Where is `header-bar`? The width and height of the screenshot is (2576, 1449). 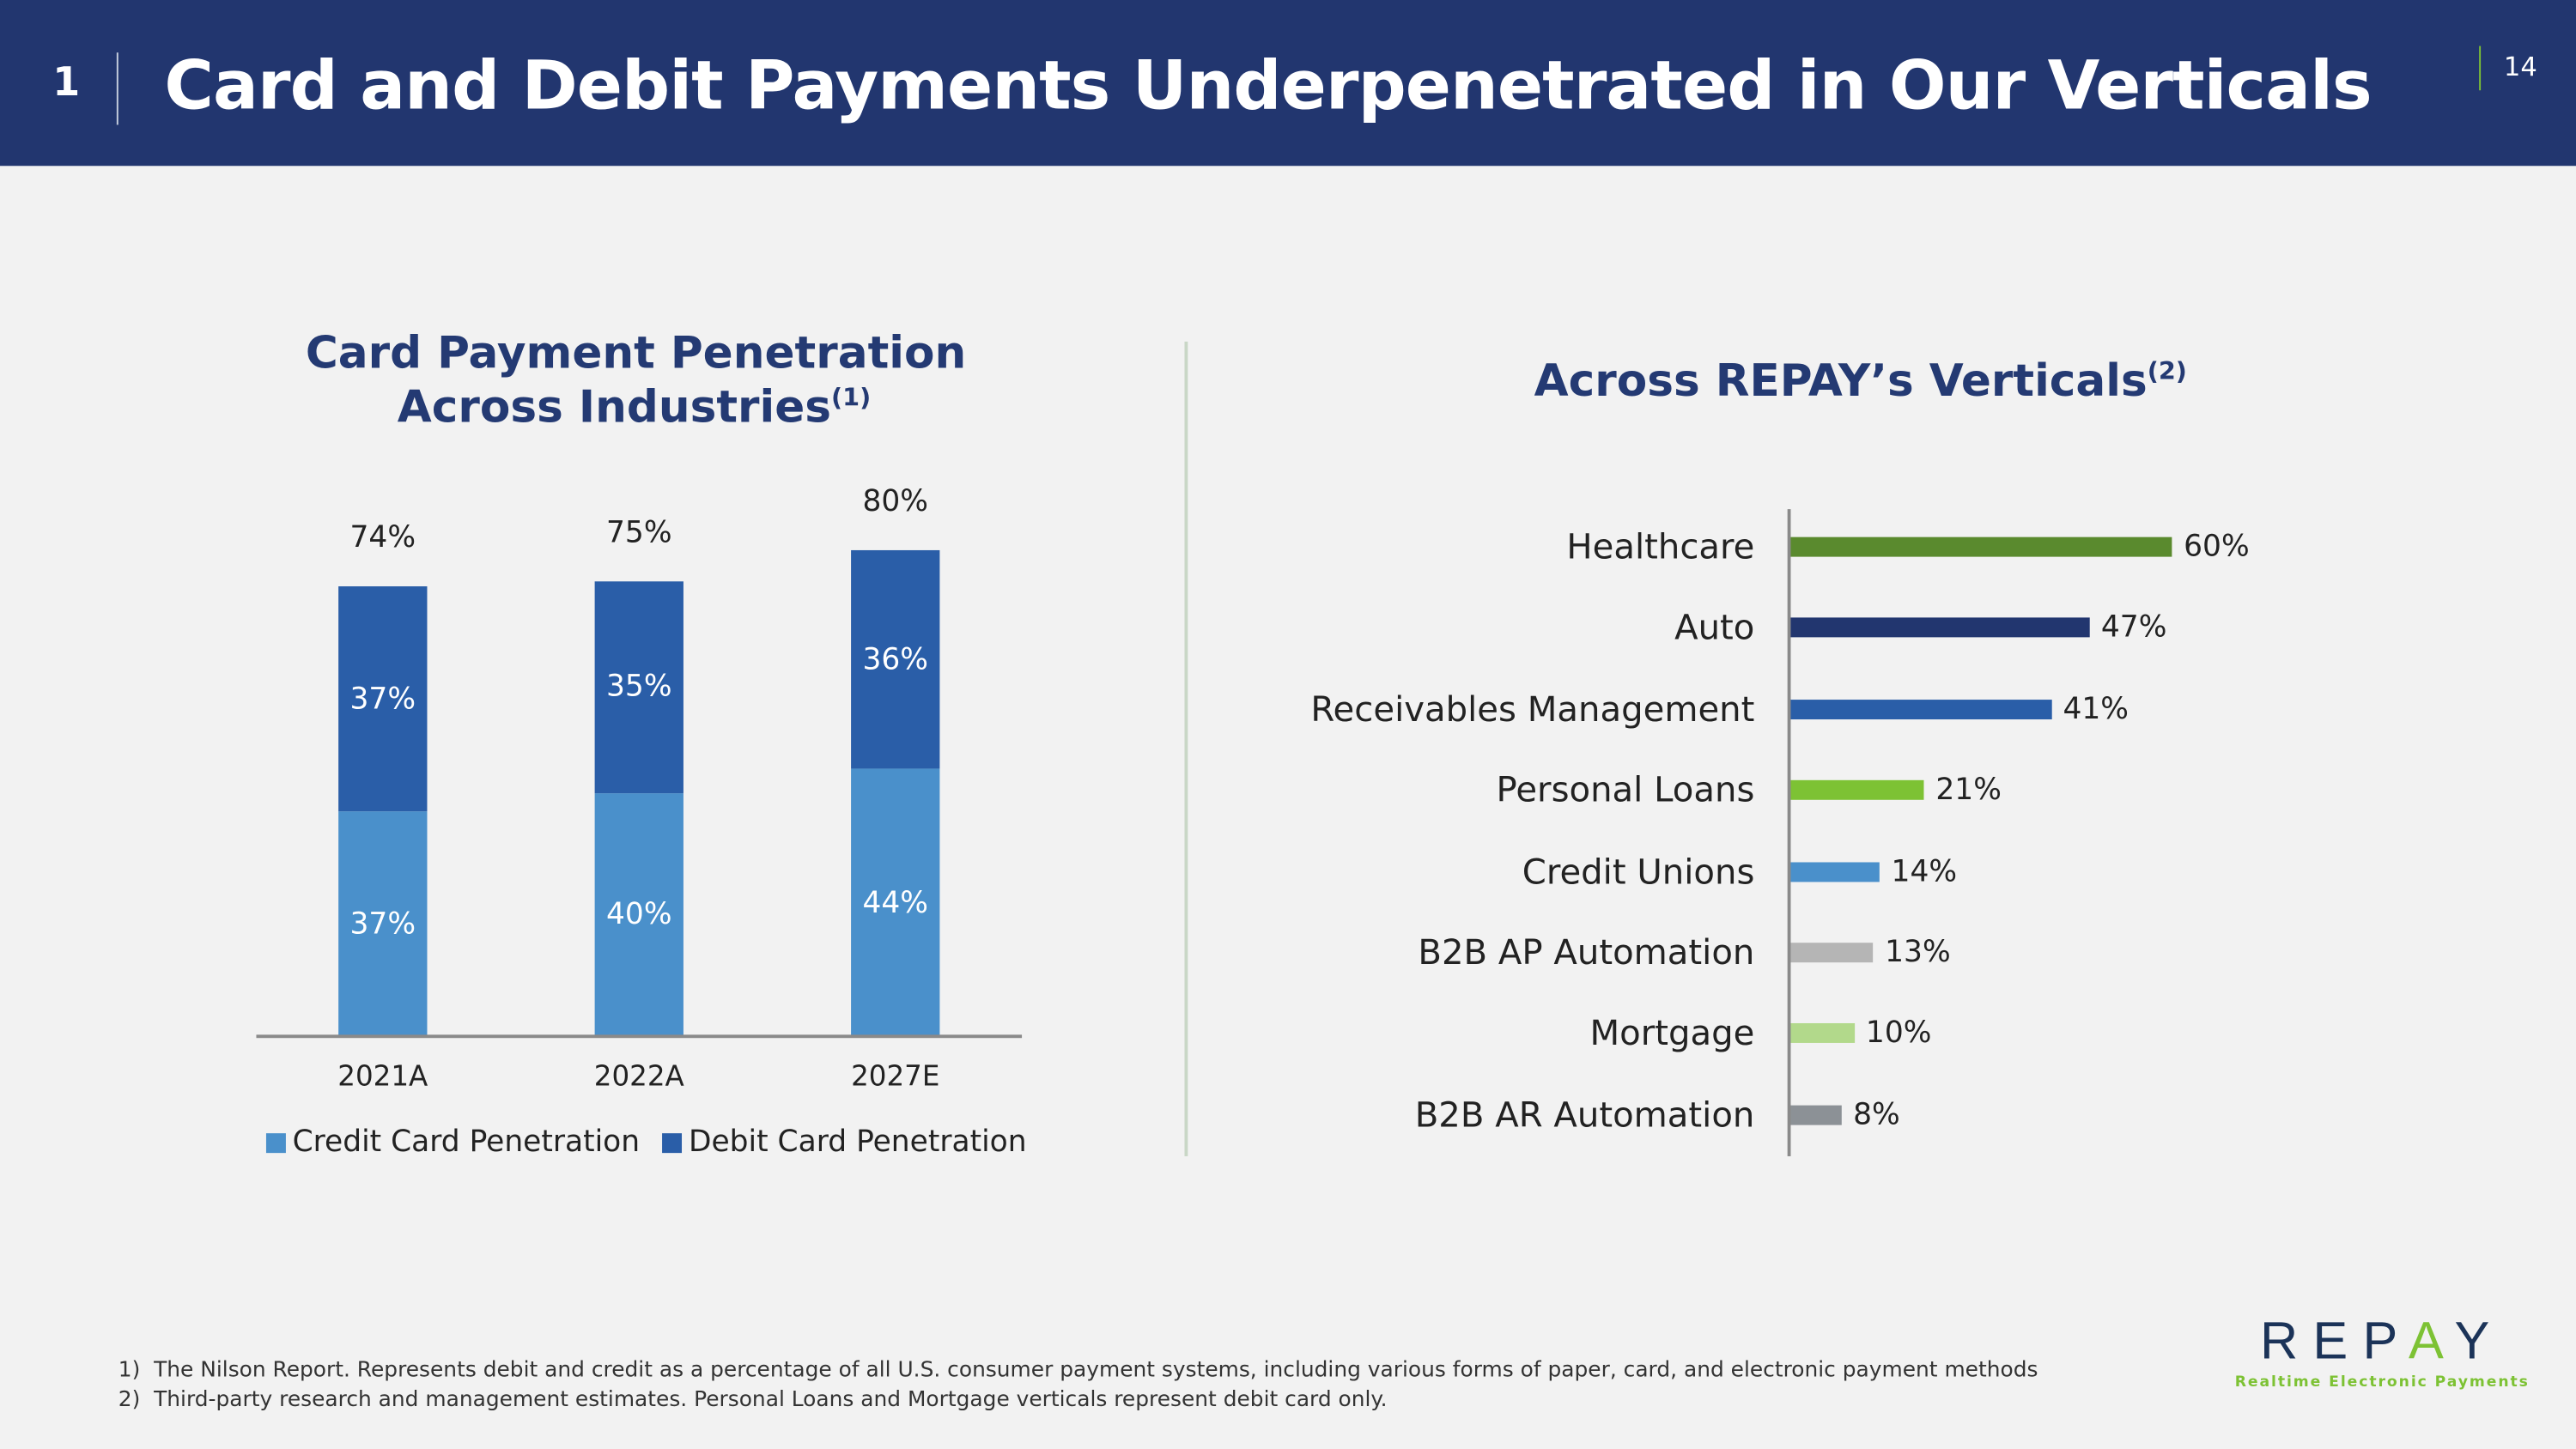 header-bar is located at coordinates (1288, 83).